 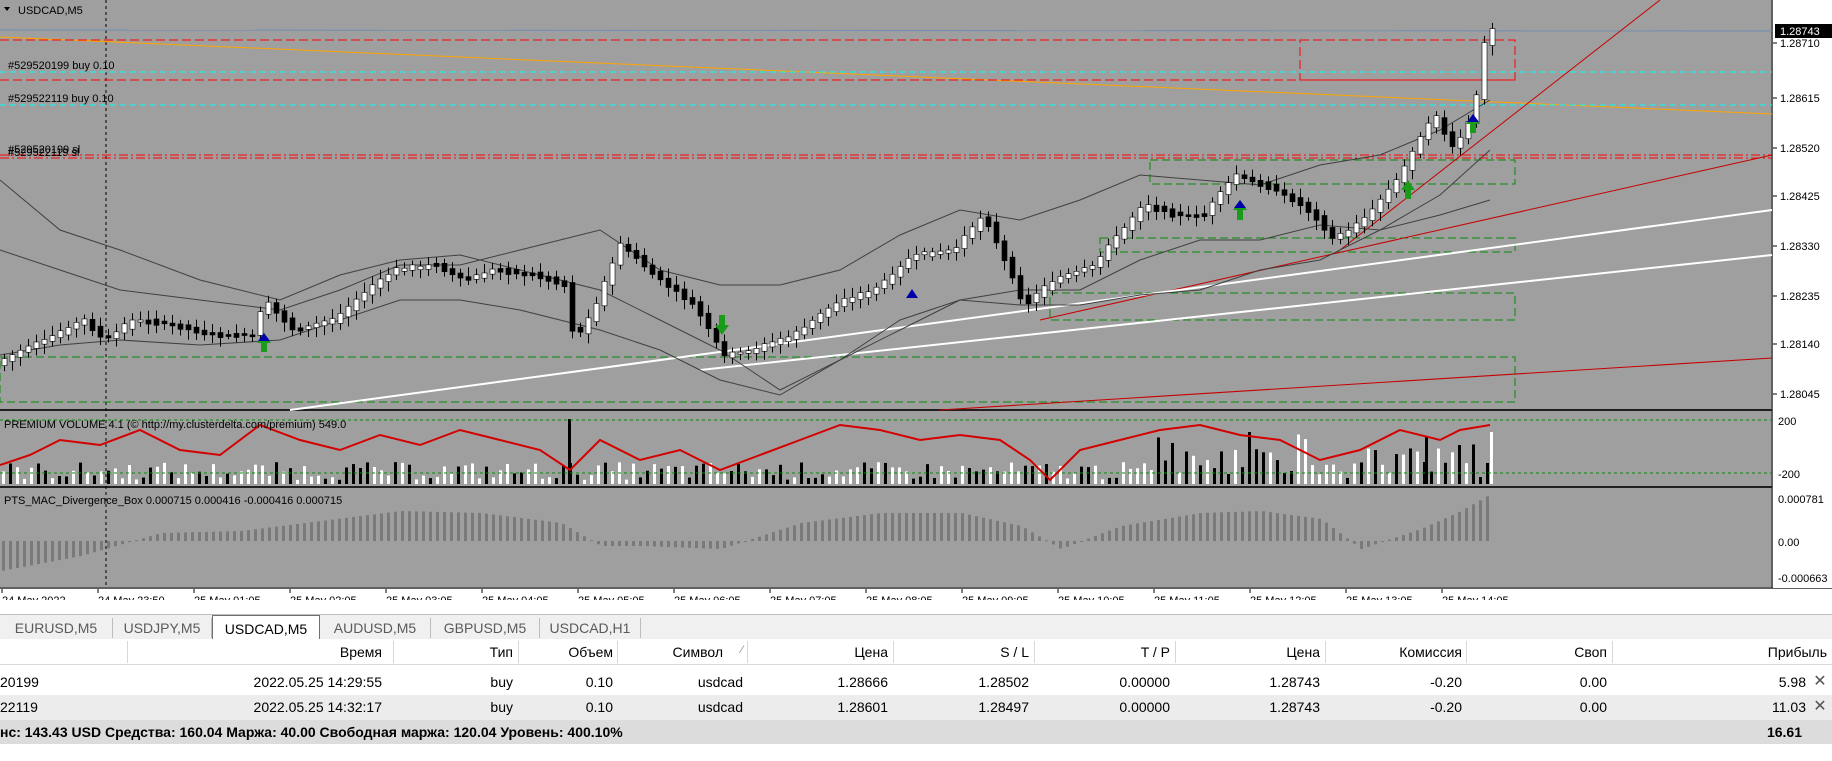 What do you see at coordinates (375, 628) in the screenshot?
I see `tab-audusd-m5: AUDUSD,M5` at bounding box center [375, 628].